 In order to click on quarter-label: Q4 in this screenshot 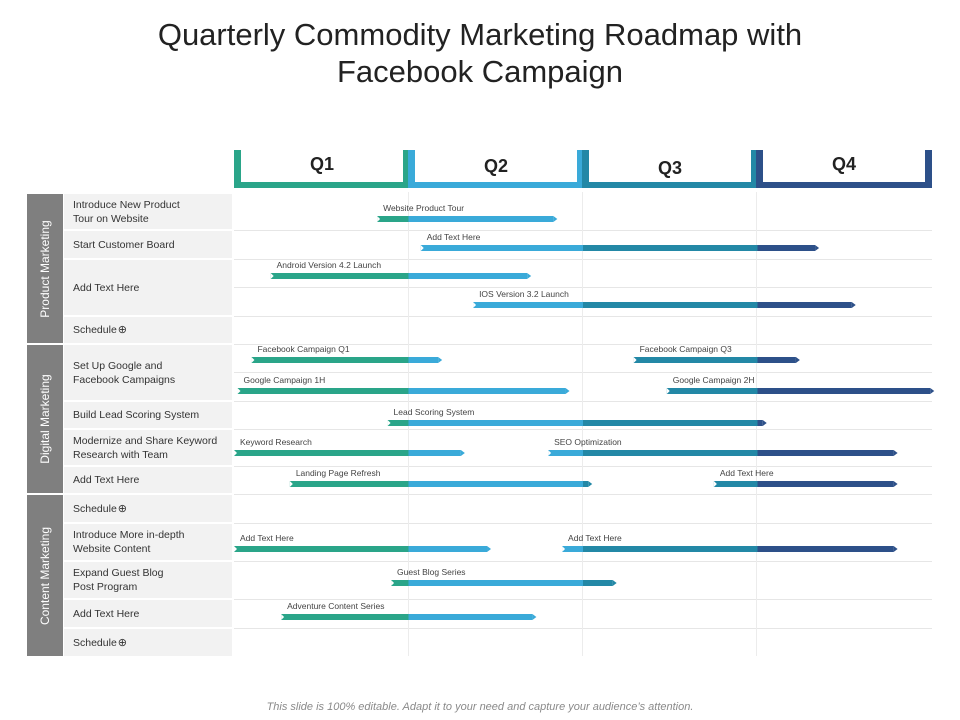, I will do `click(843, 164)`.